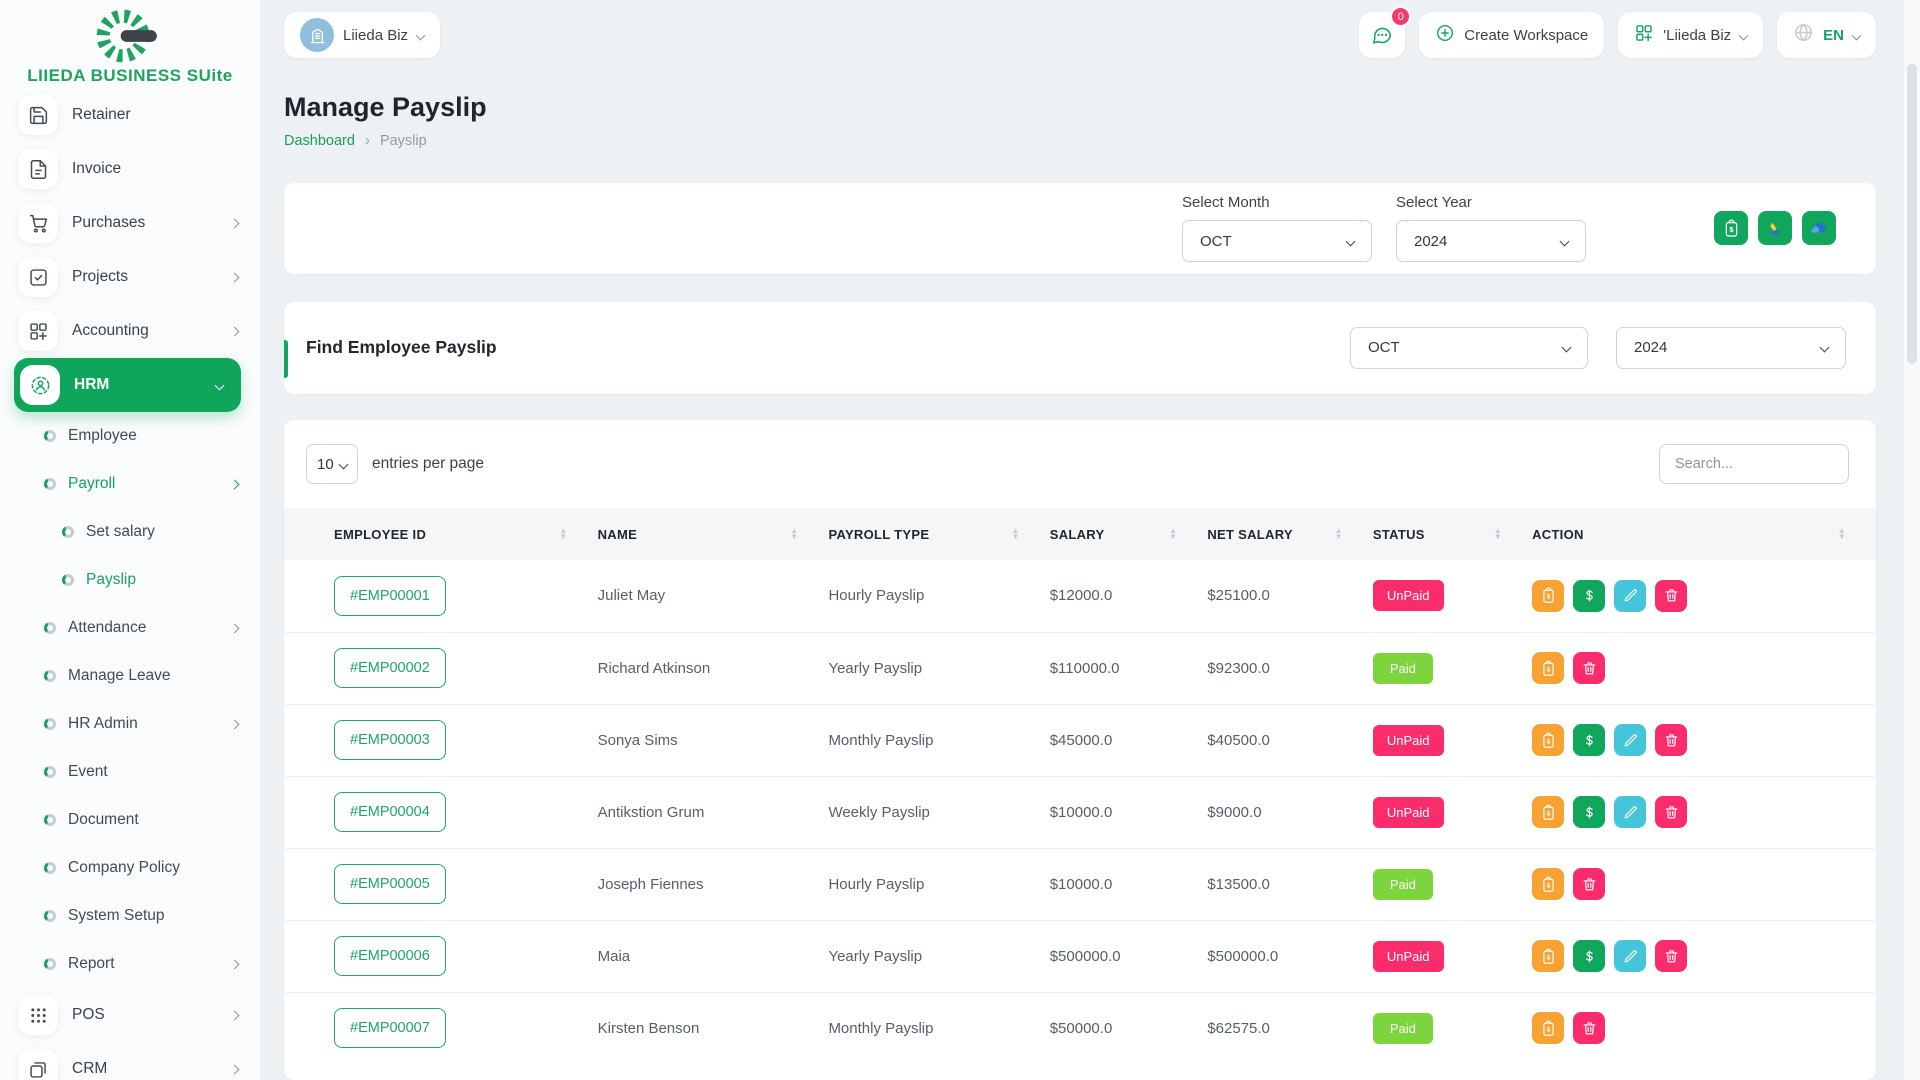  What do you see at coordinates (1912, 214) in the screenshot?
I see `scrollbar-thumb` at bounding box center [1912, 214].